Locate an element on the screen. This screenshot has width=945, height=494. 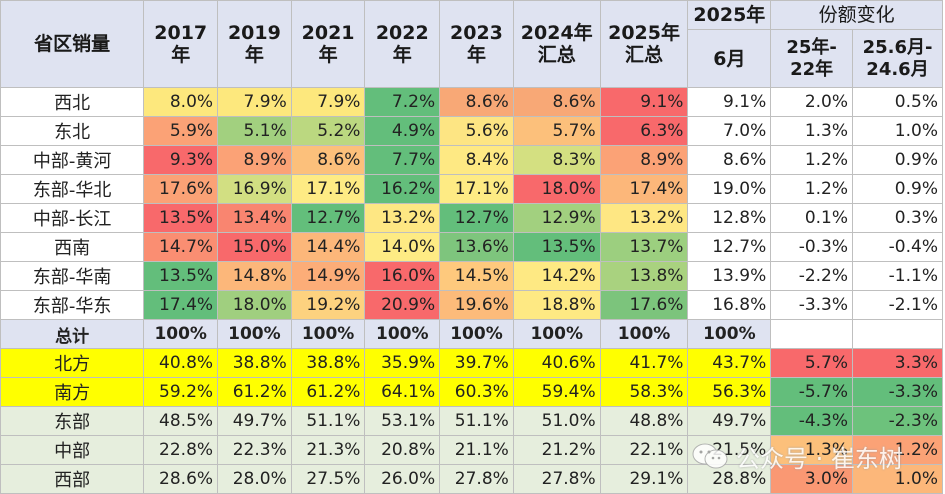
share-cell: 6.3% is located at coordinates (644, 131).